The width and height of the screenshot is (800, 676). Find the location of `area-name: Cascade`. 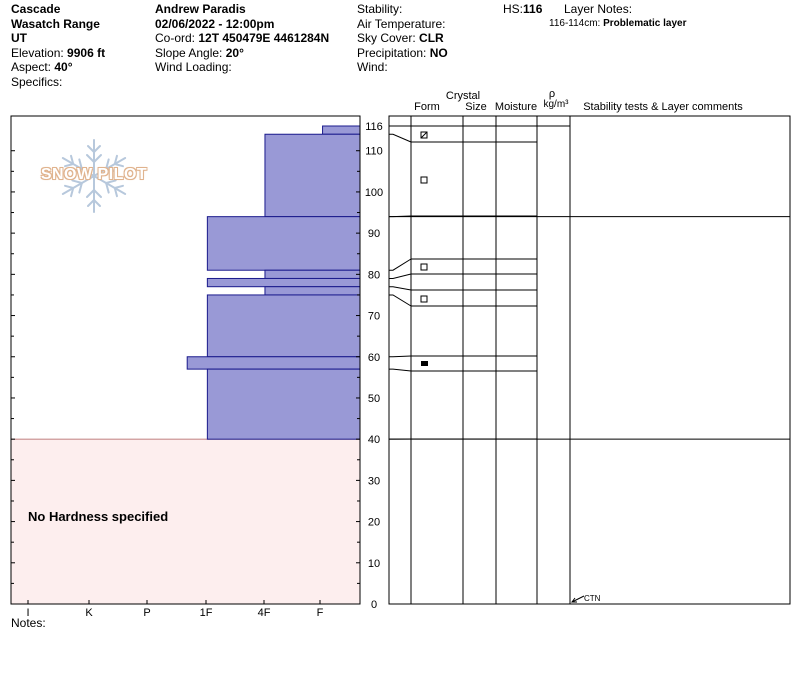

area-name: Cascade is located at coordinates (36, 9).